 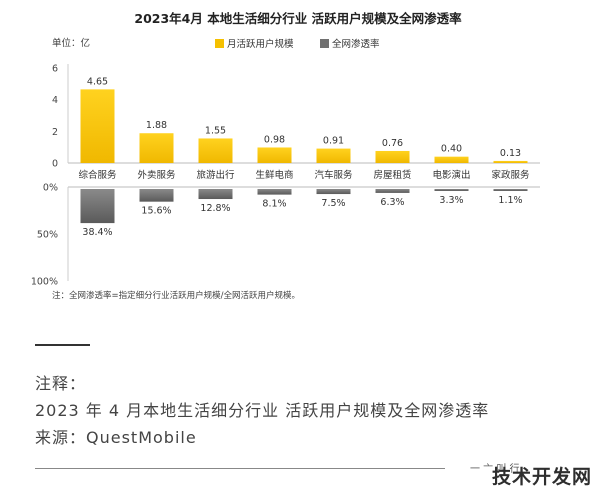 I want to click on data-label-penetration: 15.6%, so click(x=156, y=211).